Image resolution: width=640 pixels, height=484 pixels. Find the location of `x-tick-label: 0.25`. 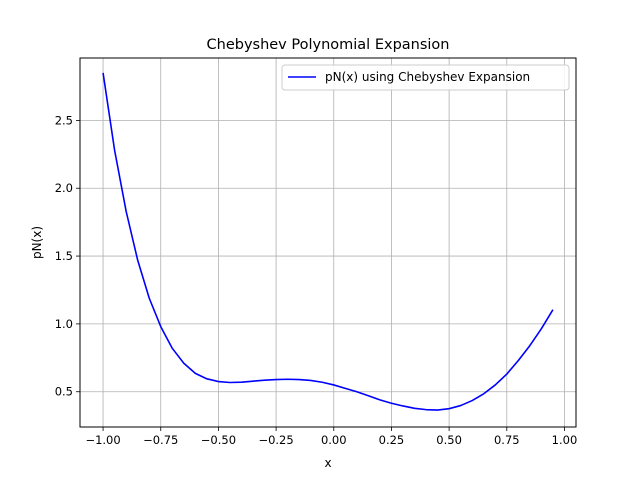

x-tick-label: 0.25 is located at coordinates (392, 440).